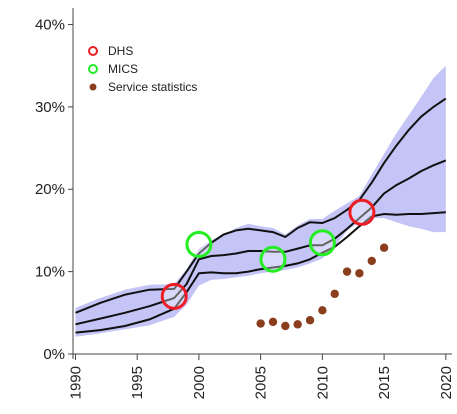  What do you see at coordinates (261, 382) in the screenshot?
I see `x-tick-label: 2005` at bounding box center [261, 382].